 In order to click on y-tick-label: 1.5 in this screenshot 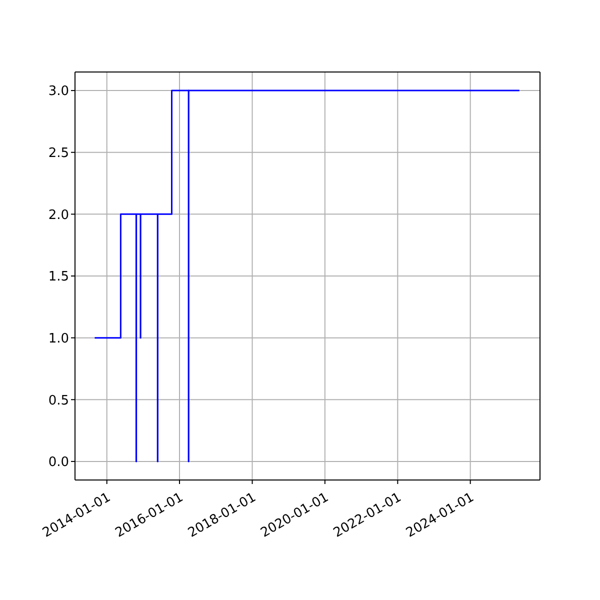, I will do `click(58, 277)`.